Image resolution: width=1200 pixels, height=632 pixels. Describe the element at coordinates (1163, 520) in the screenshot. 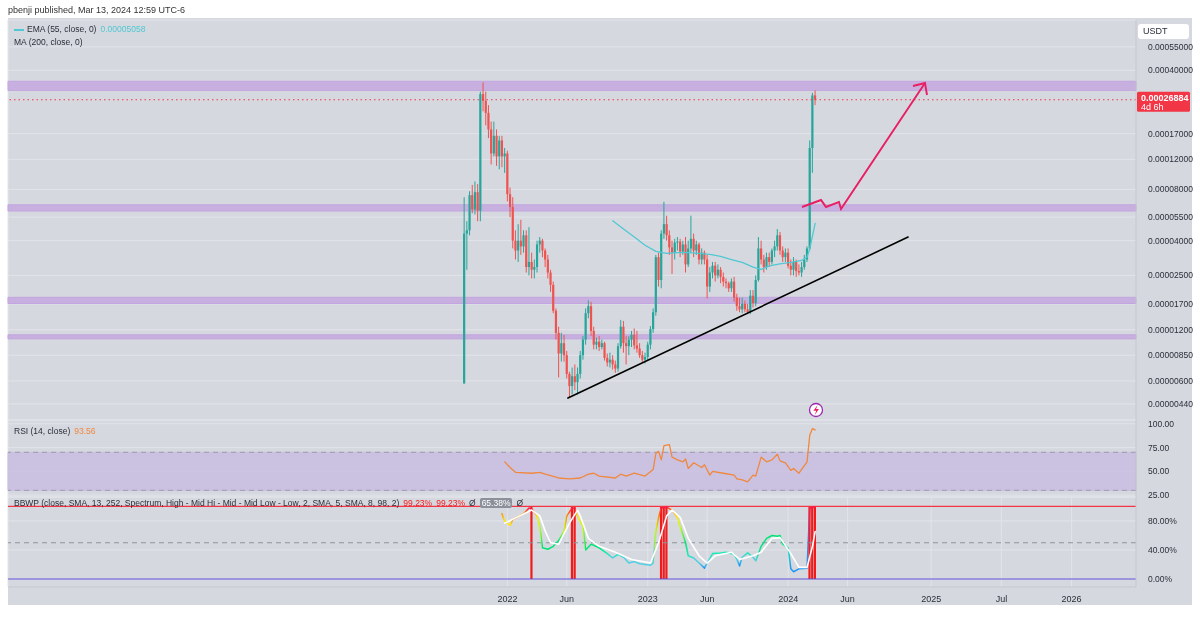

I see `y-tick-label: 80.00%` at that location.